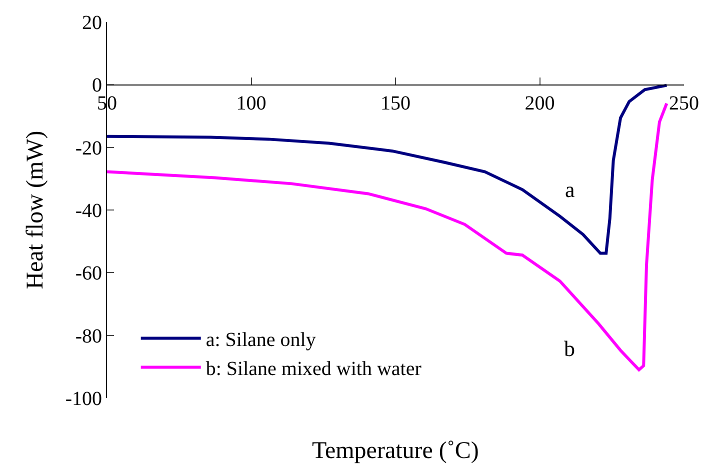 The height and width of the screenshot is (466, 711). What do you see at coordinates (251, 103) in the screenshot?
I see `x-tick-label: 100` at bounding box center [251, 103].